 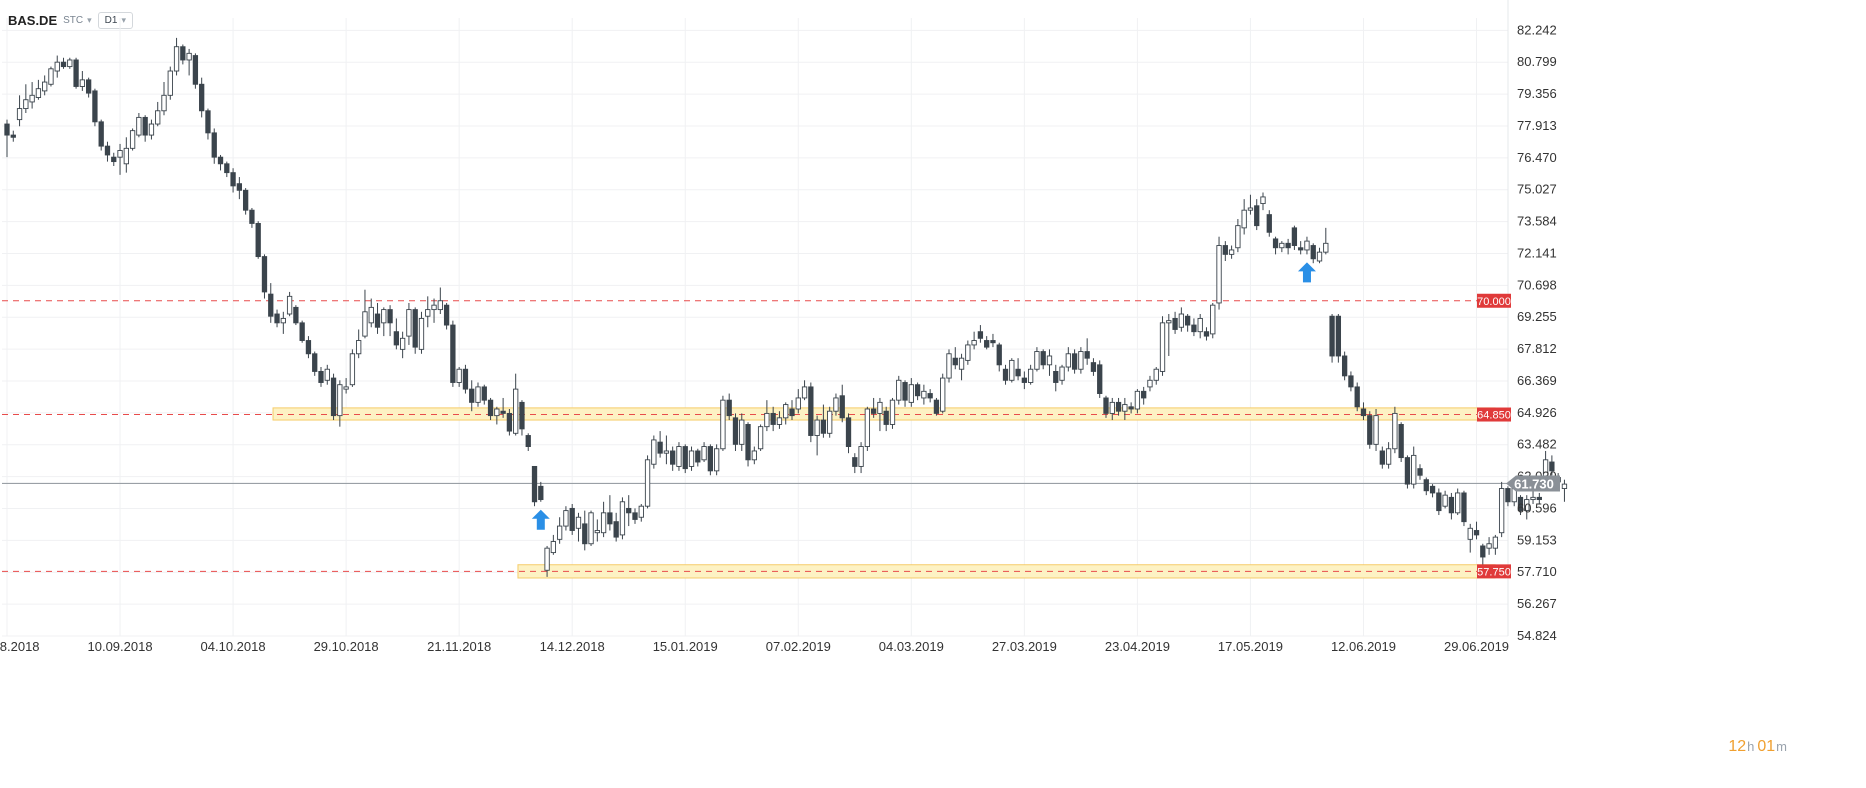 What do you see at coordinates (77, 20) in the screenshot?
I see `chart-style-dropdown: STC ▾` at bounding box center [77, 20].